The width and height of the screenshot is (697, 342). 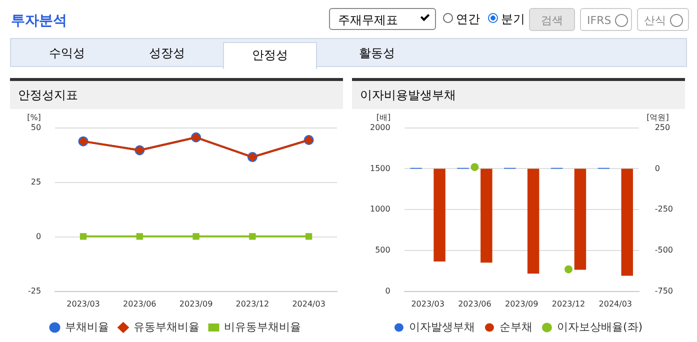 What do you see at coordinates (606, 19) in the screenshot?
I see `text: IFRS` at bounding box center [606, 19].